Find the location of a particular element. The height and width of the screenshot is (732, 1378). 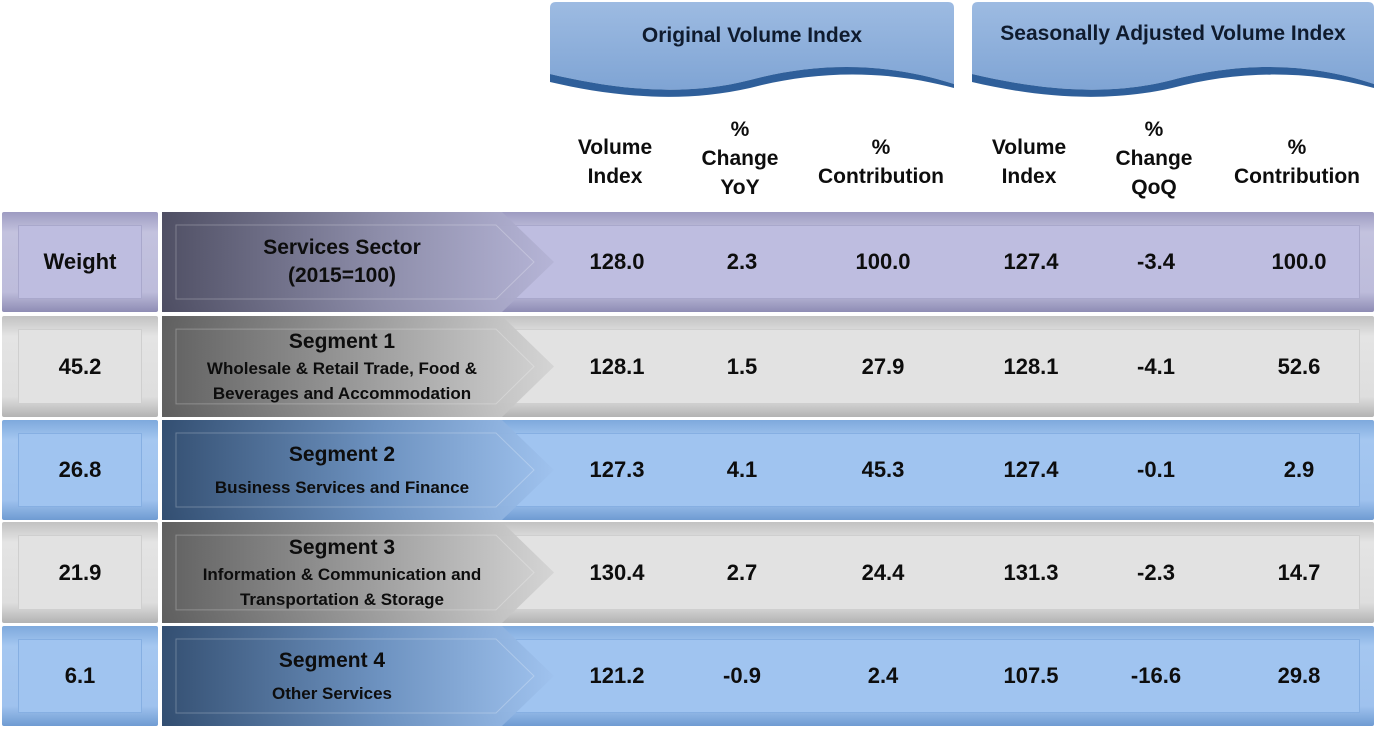

weight-cell: 6.1 is located at coordinates (80, 676).